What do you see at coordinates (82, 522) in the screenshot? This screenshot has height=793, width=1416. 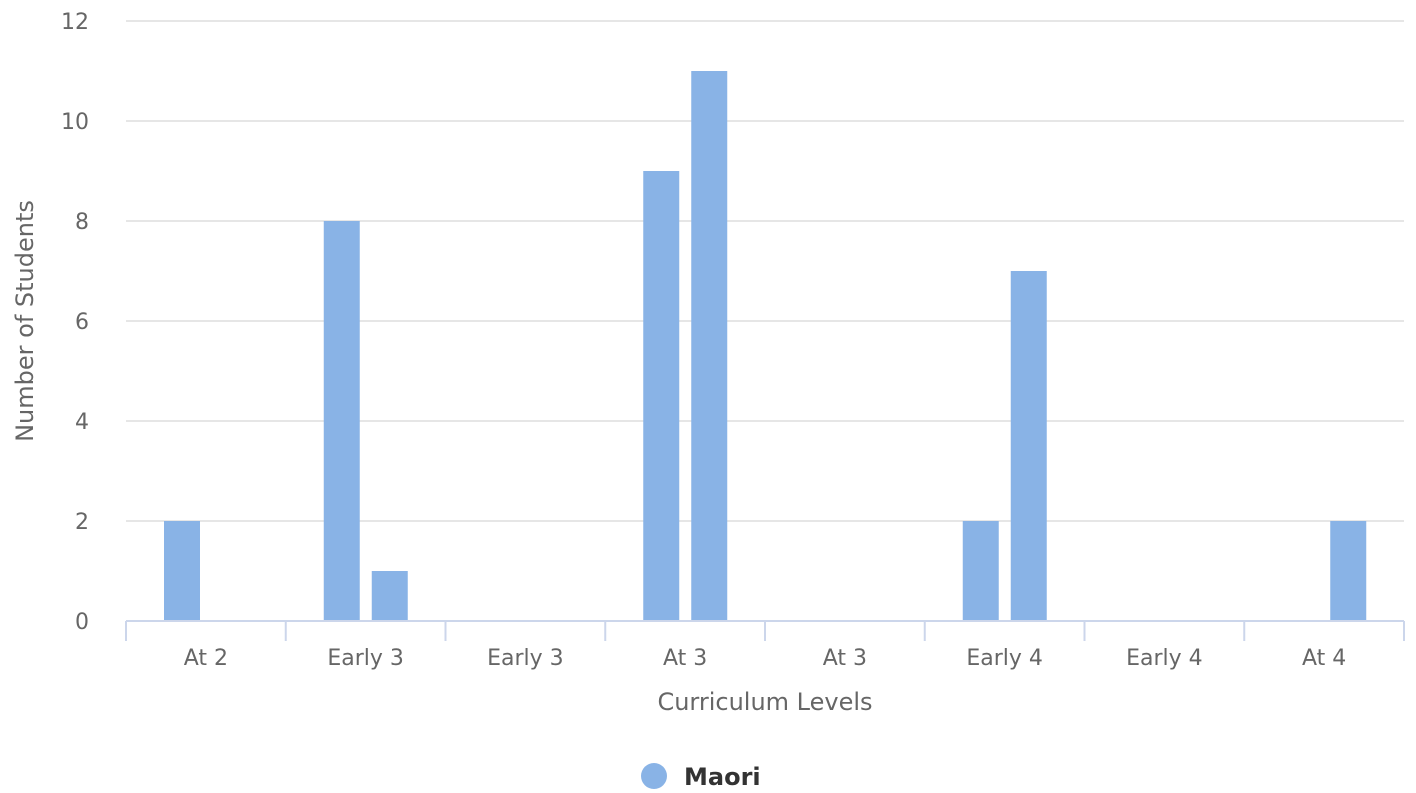 I see `y-tick-label: 2` at bounding box center [82, 522].